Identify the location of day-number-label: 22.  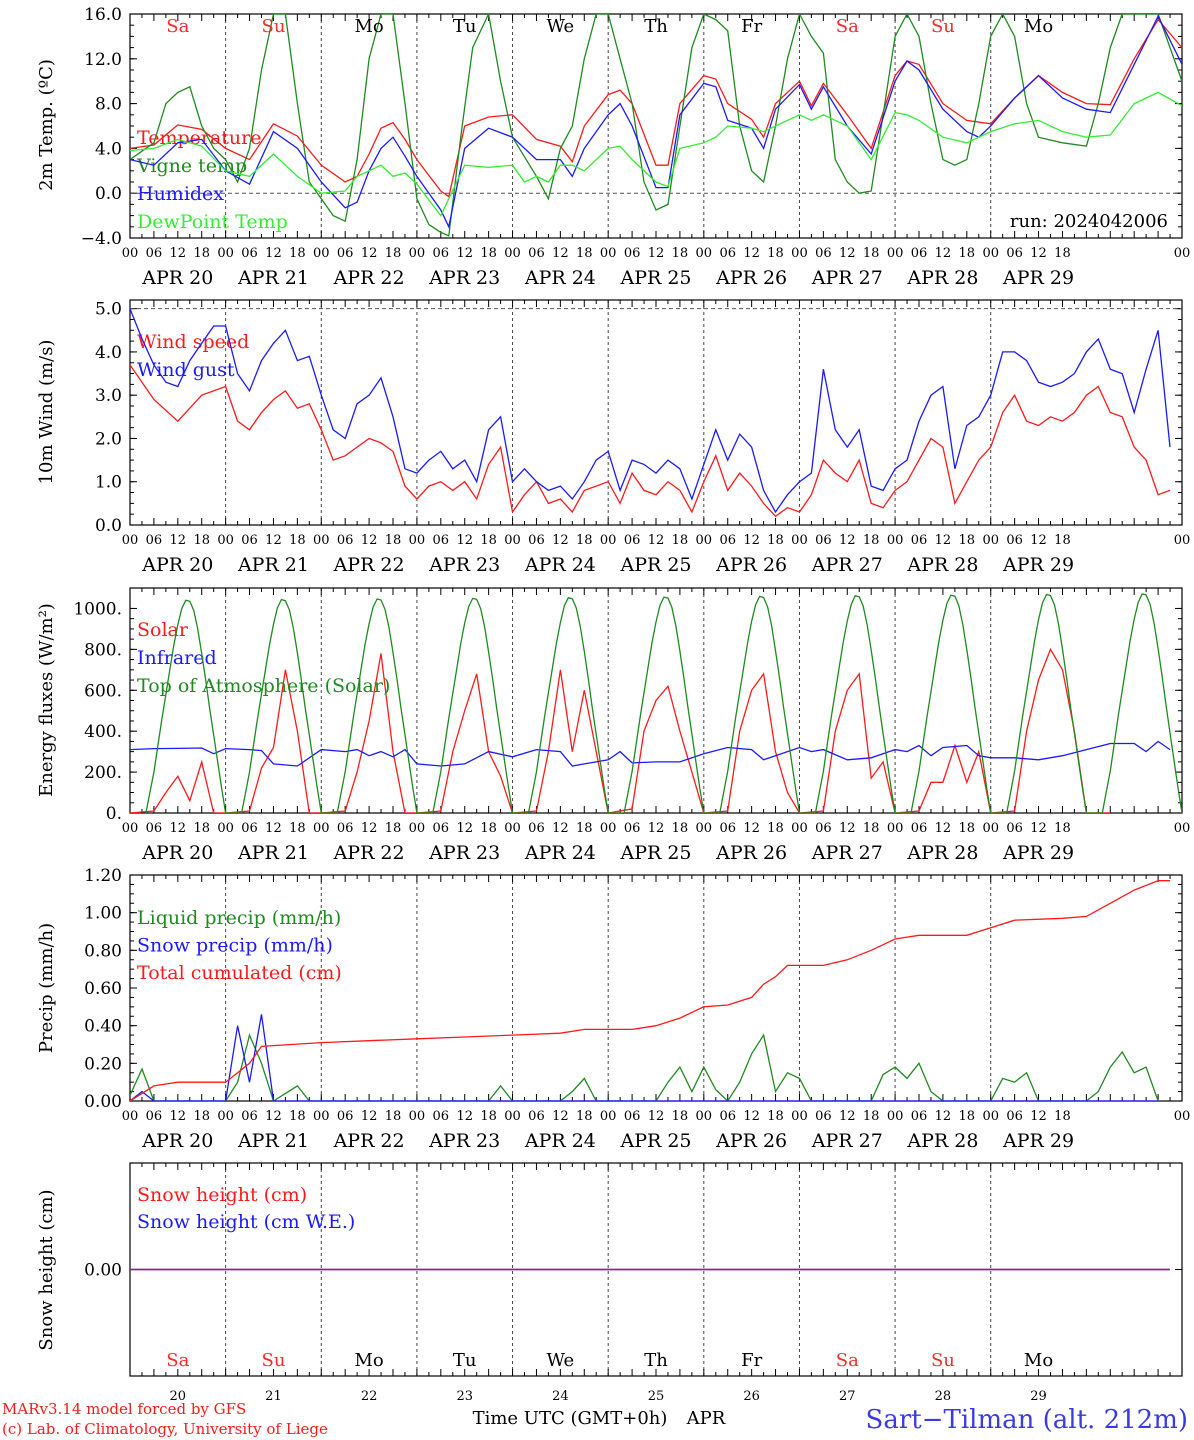
(369, 1396).